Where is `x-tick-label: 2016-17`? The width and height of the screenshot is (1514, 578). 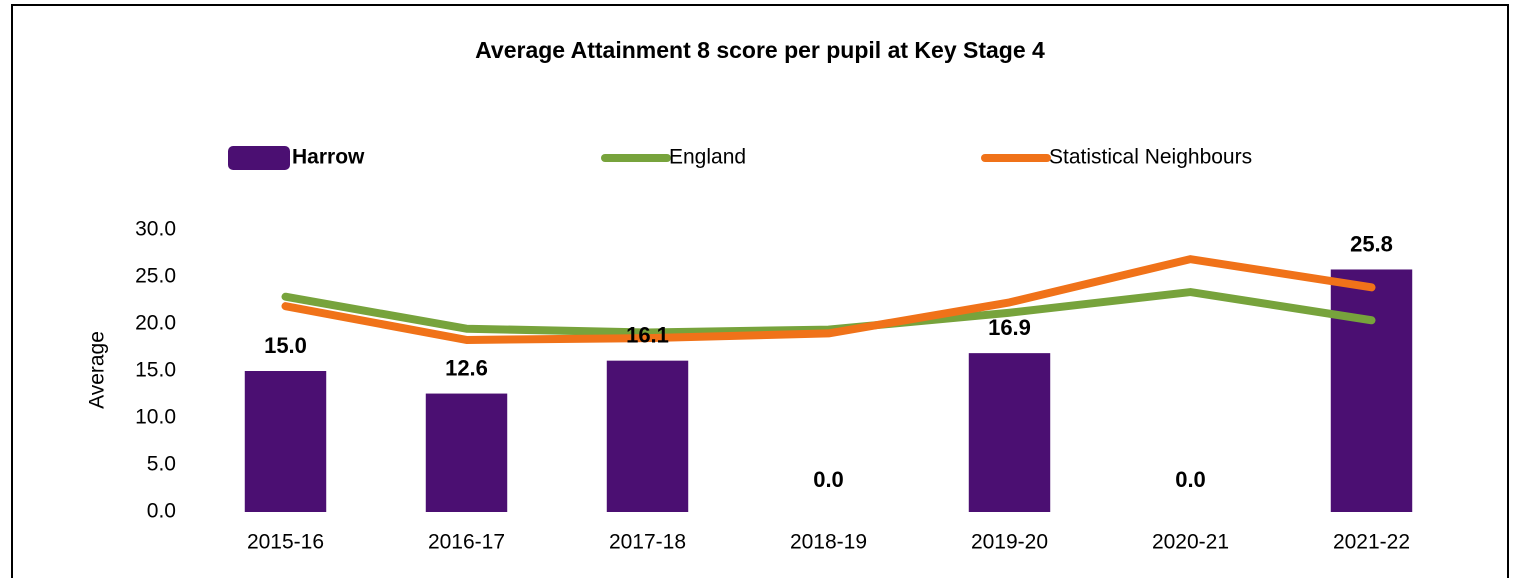
x-tick-label: 2016-17 is located at coordinates (466, 542).